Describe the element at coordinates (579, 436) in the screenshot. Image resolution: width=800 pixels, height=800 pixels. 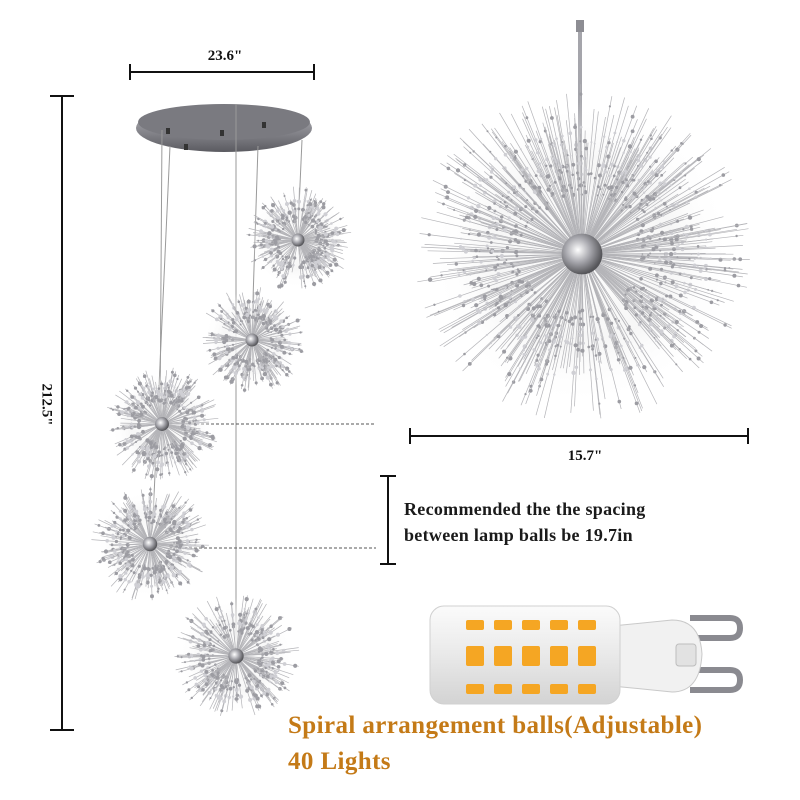
I see `ball-diameter-dimension` at that location.